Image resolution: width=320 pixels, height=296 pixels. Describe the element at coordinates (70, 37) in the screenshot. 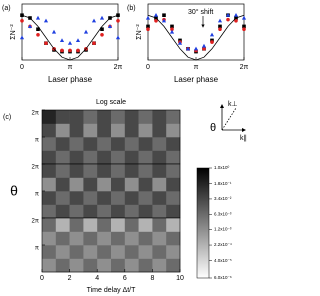

I see `fit-line` at that location.